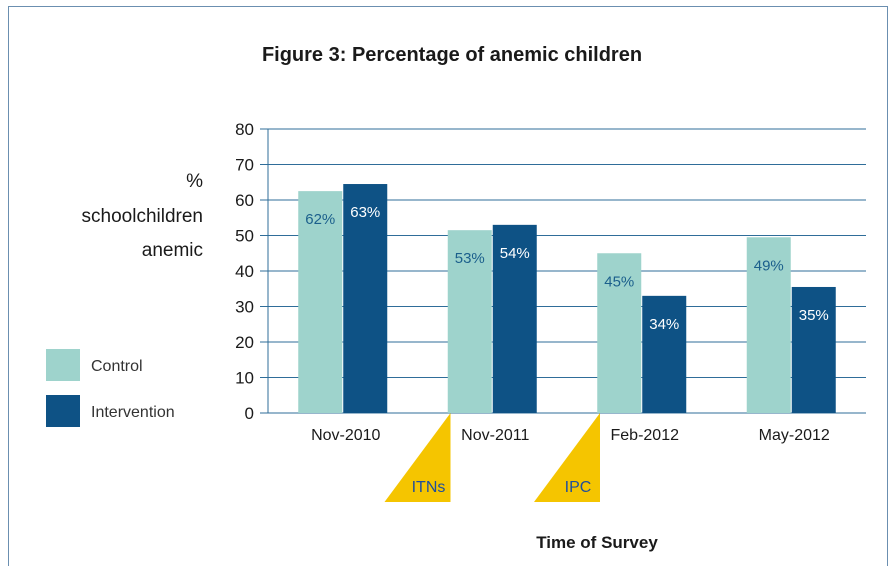  I want to click on data-label: 49%, so click(769, 265).